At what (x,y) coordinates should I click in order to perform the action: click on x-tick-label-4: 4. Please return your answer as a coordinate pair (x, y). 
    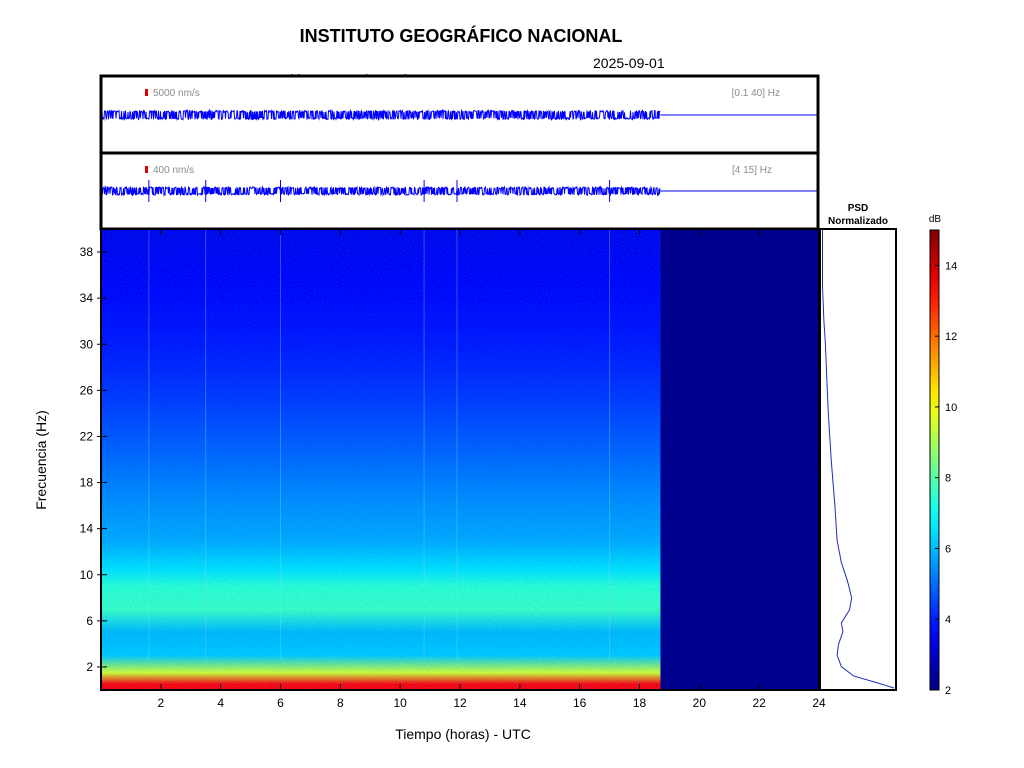
    Looking at the image, I should click on (220, 703).